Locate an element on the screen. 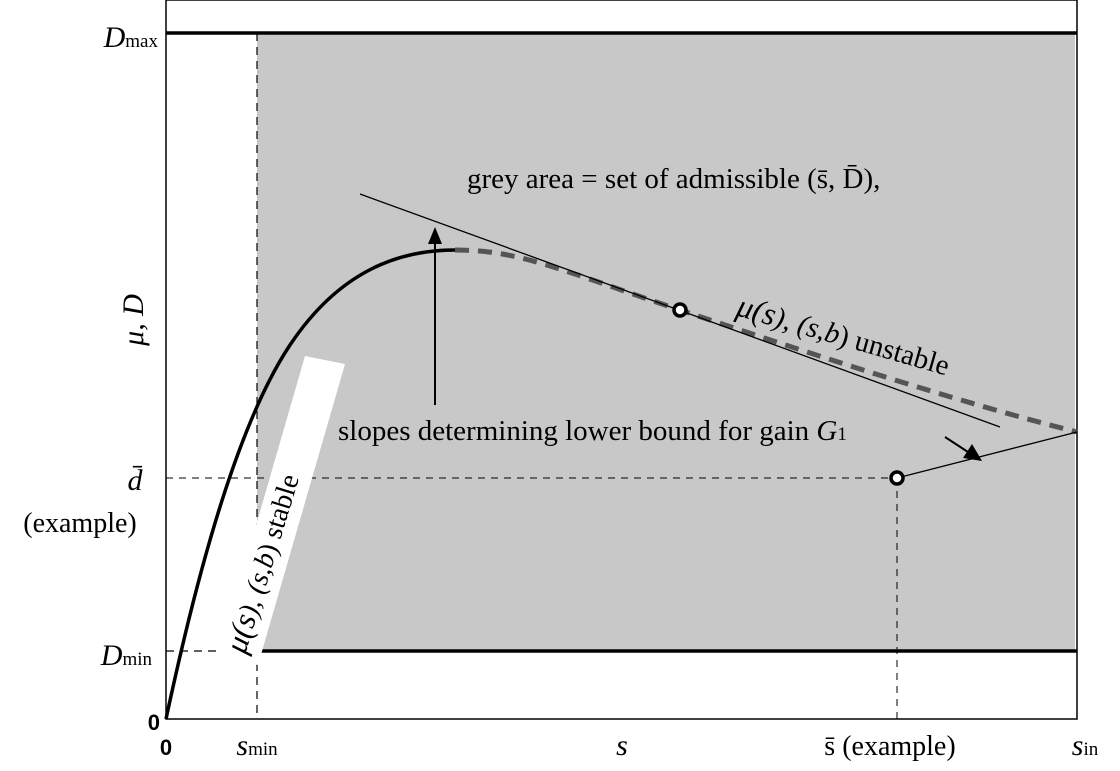  origin-y-label: 0 is located at coordinates (154, 722).